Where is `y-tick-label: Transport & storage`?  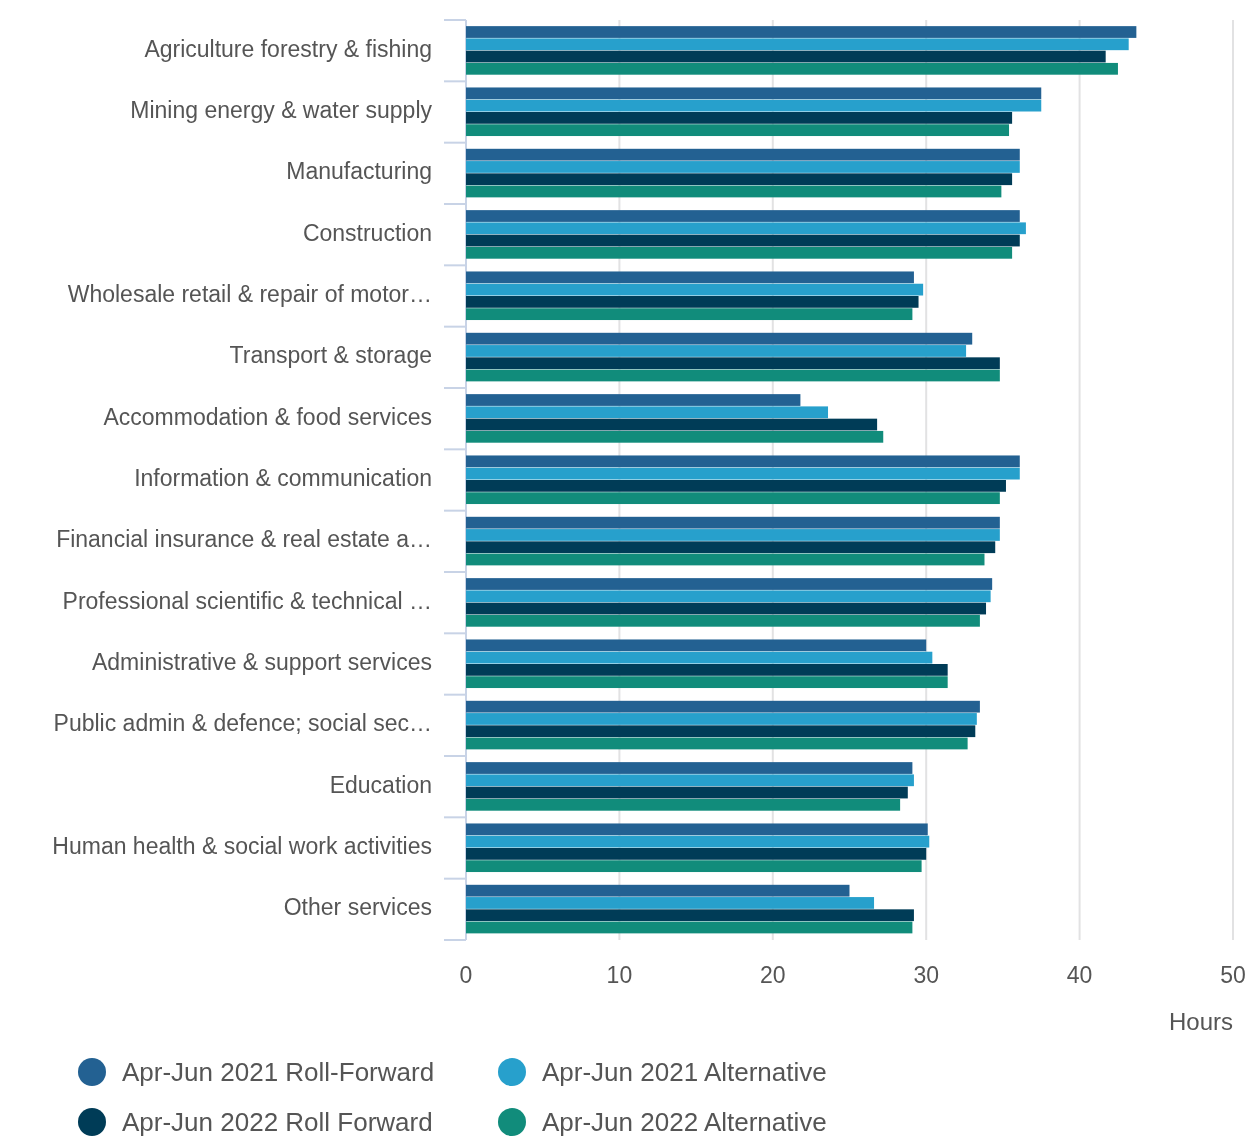 y-tick-label: Transport & storage is located at coordinates (330, 355).